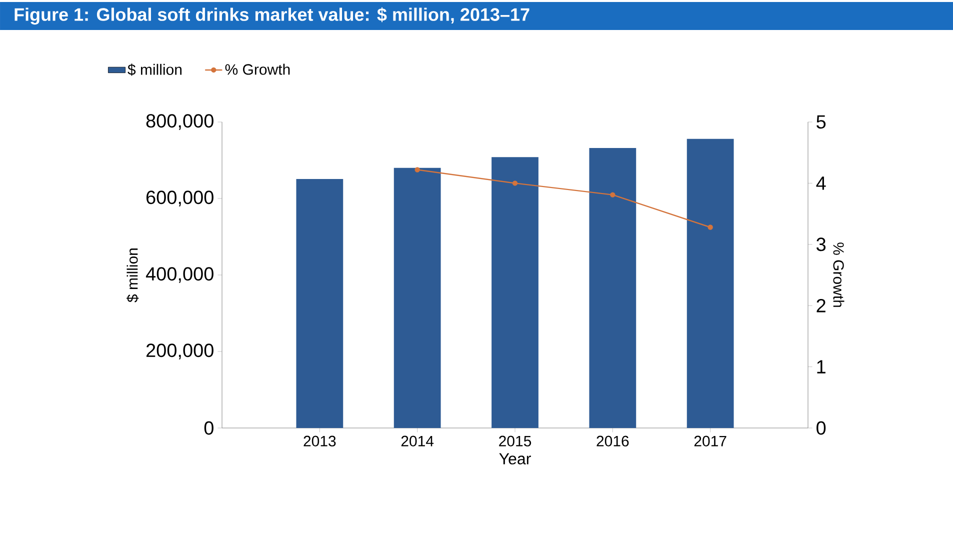  Describe the element at coordinates (209, 428) in the screenshot. I see `y-tick-label: 0` at that location.